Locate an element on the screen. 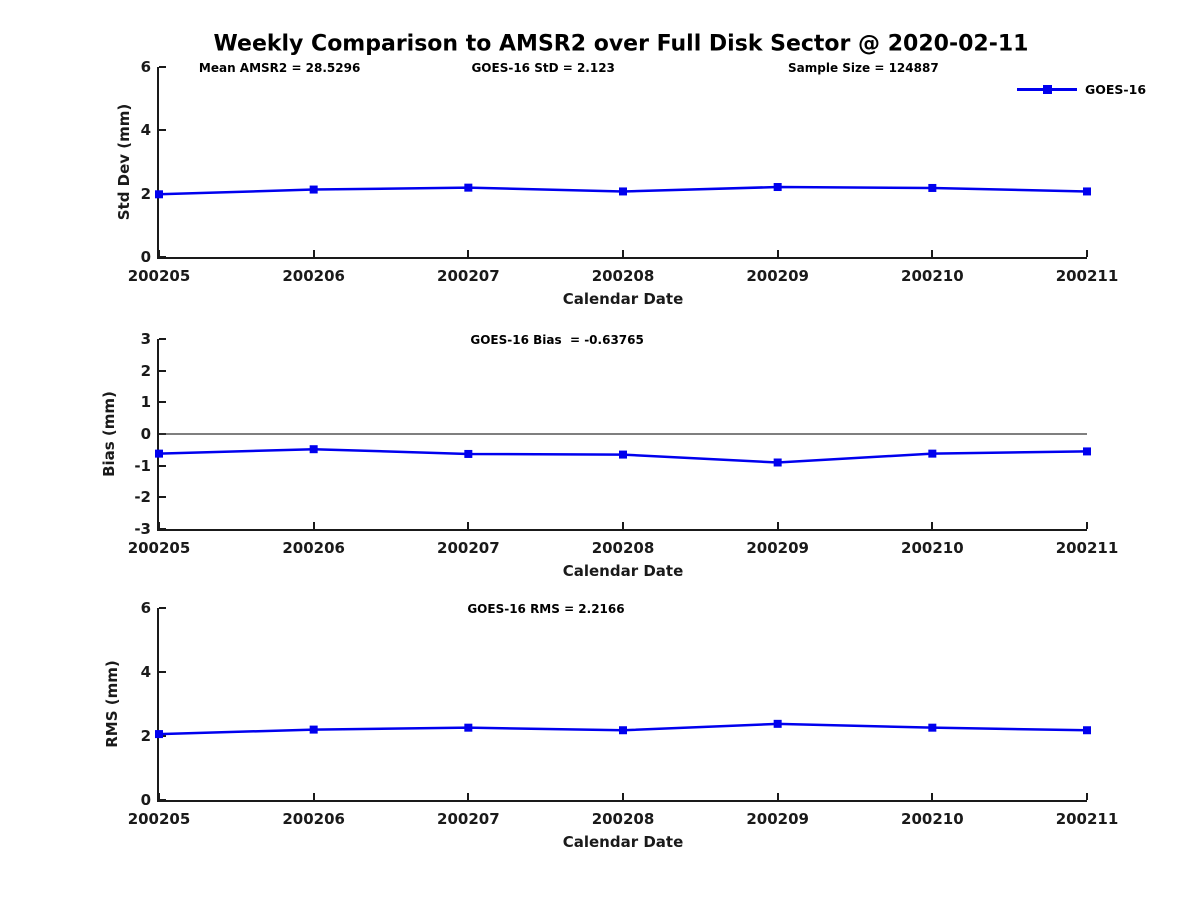 The image size is (1200, 900). stat-annotation: GOES-16 RMS = 2.2166 is located at coordinates (546, 609).